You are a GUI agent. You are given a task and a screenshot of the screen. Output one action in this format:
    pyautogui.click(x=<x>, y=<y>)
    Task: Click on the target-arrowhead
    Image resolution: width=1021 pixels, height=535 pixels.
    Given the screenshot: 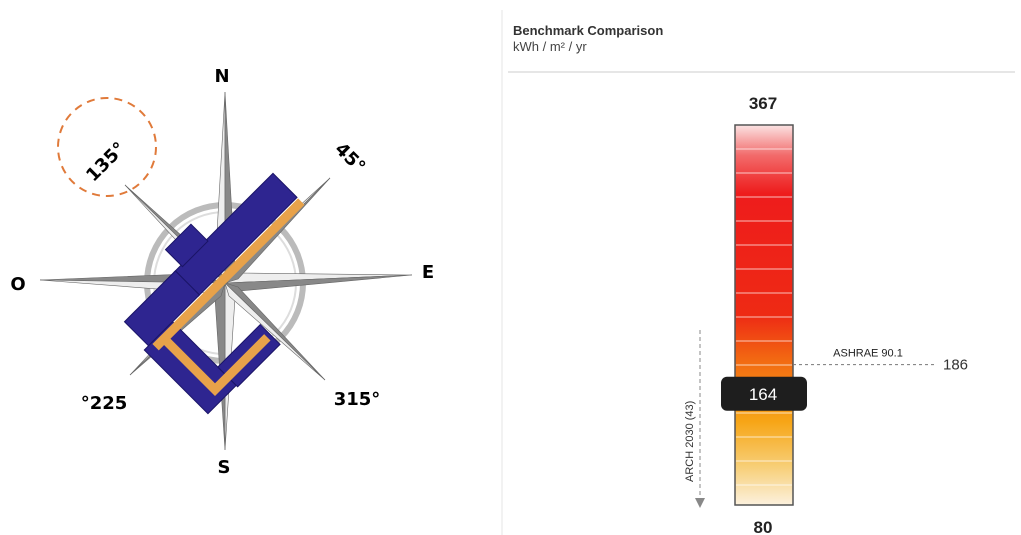 What is the action you would take?
    pyautogui.click(x=700, y=503)
    